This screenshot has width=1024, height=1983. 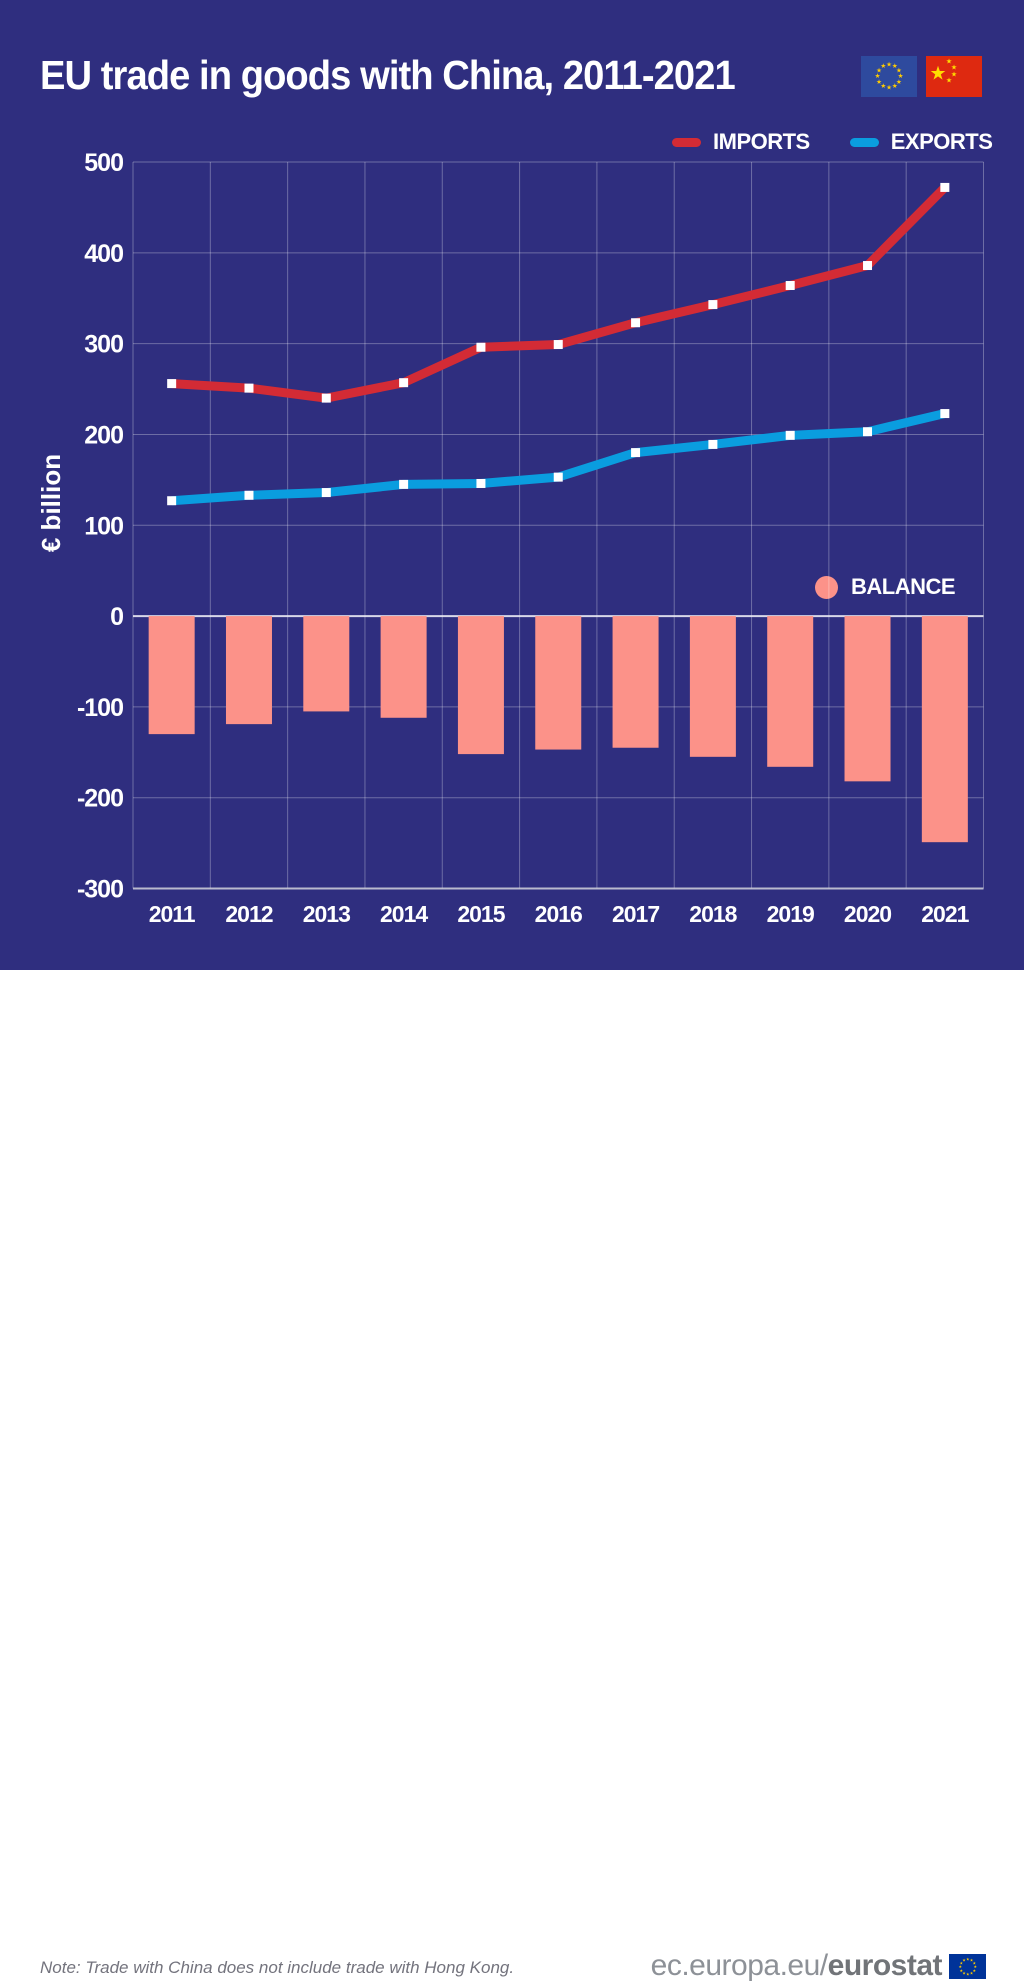 I want to click on y-tick-label: -100, so click(x=100, y=708).